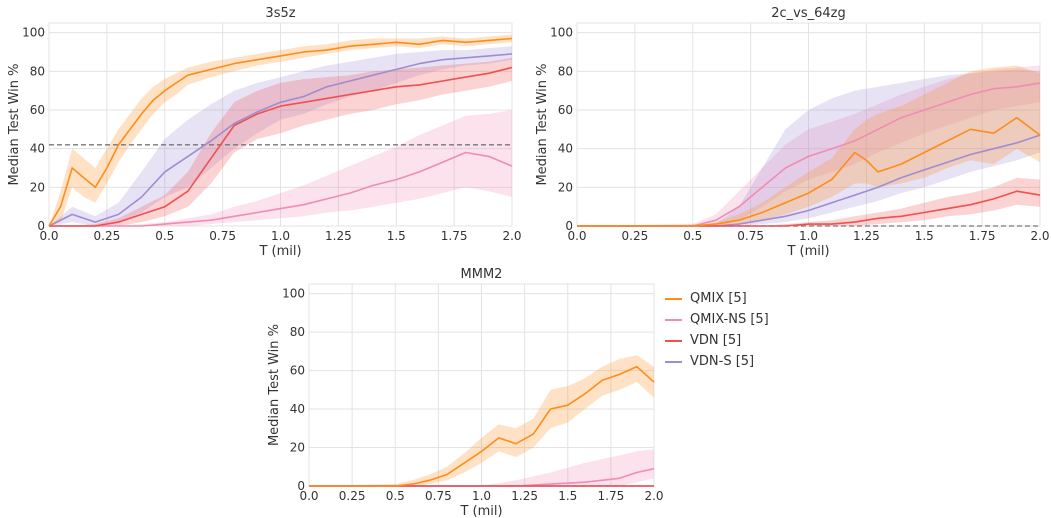  I want to click on chart-title: 2c_vs_64zg, so click(808, 13).